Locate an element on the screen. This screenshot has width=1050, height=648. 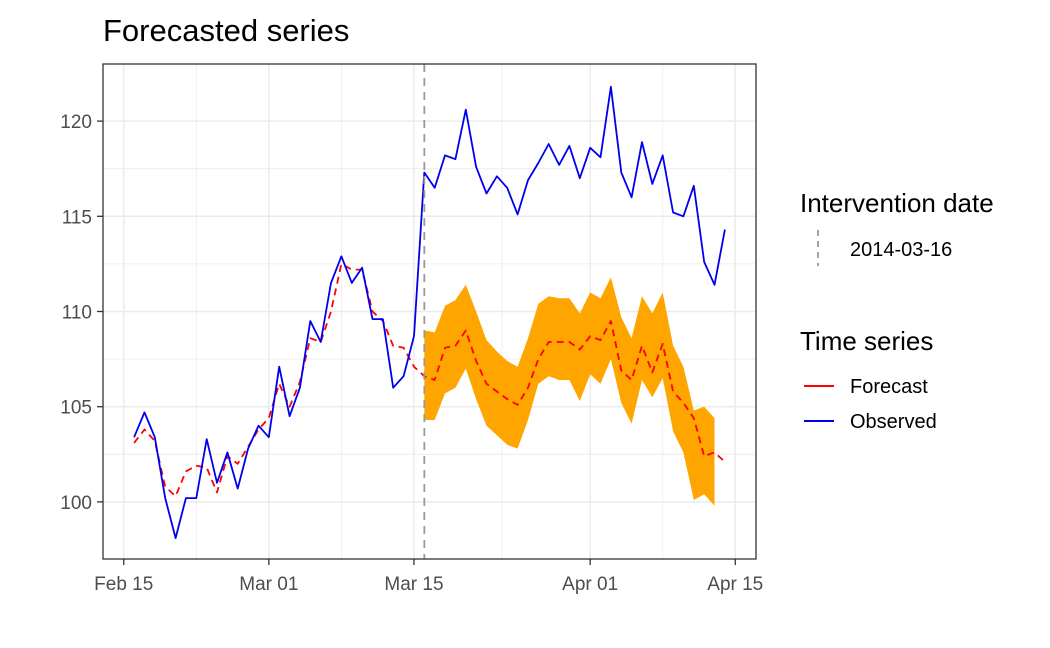
forecast-interval-band is located at coordinates (569, 391).